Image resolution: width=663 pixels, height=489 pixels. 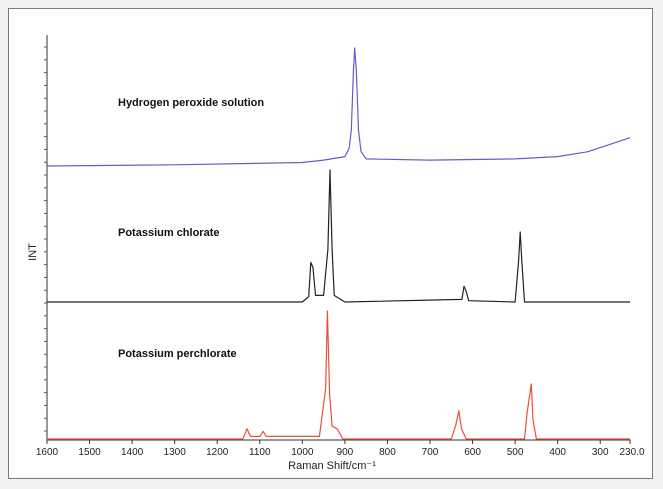 I want to click on x-tick-label: 400, so click(x=557, y=452).